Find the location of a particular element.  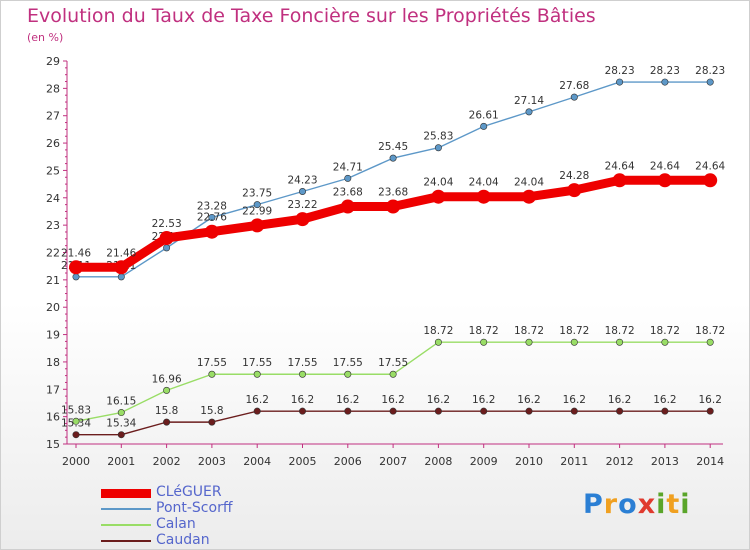

y-tick-label: 16 is located at coordinates (53, 417).